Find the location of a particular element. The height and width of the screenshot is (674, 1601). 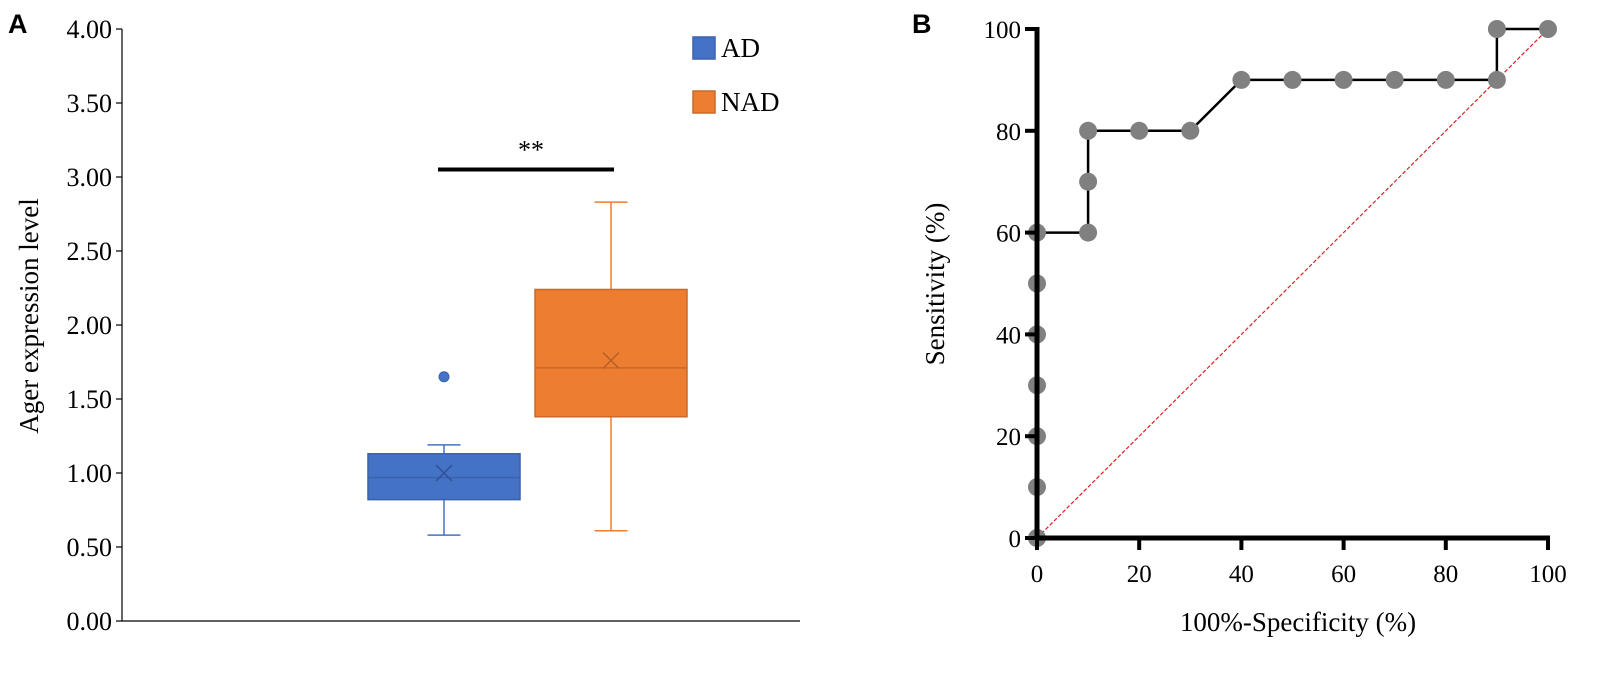

significance-label: ** is located at coordinates (531, 150).